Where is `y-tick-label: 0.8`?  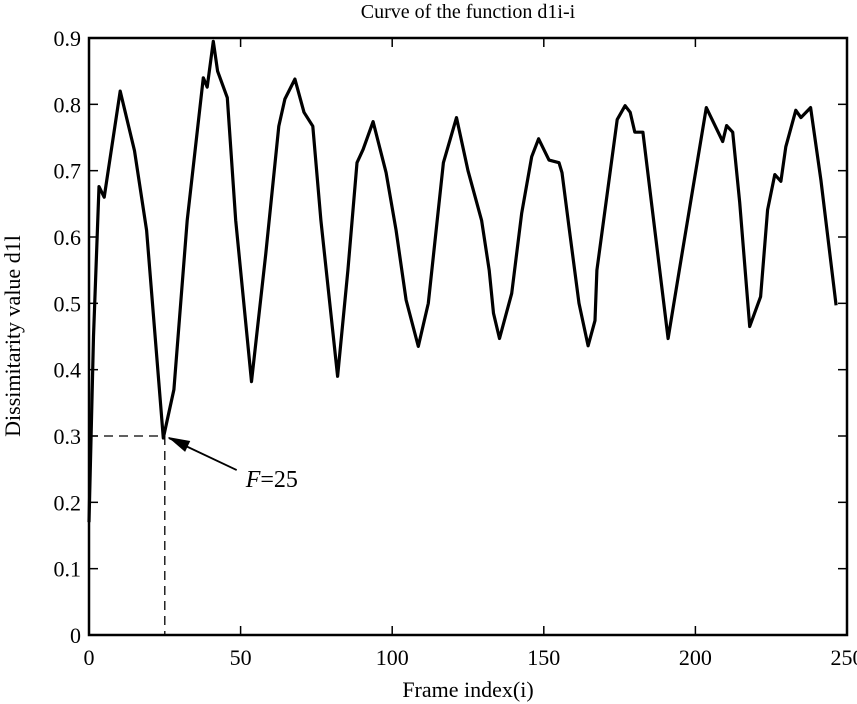 y-tick-label: 0.8 is located at coordinates (68, 104).